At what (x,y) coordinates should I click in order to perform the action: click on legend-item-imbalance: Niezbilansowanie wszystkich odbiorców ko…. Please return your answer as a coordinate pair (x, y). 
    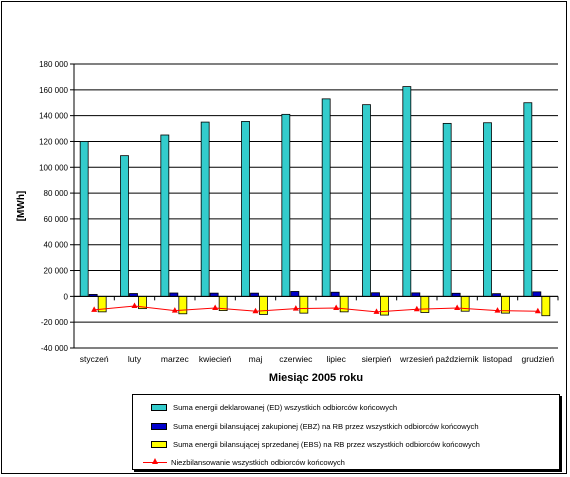
    Looking at the image, I should click on (244, 462).